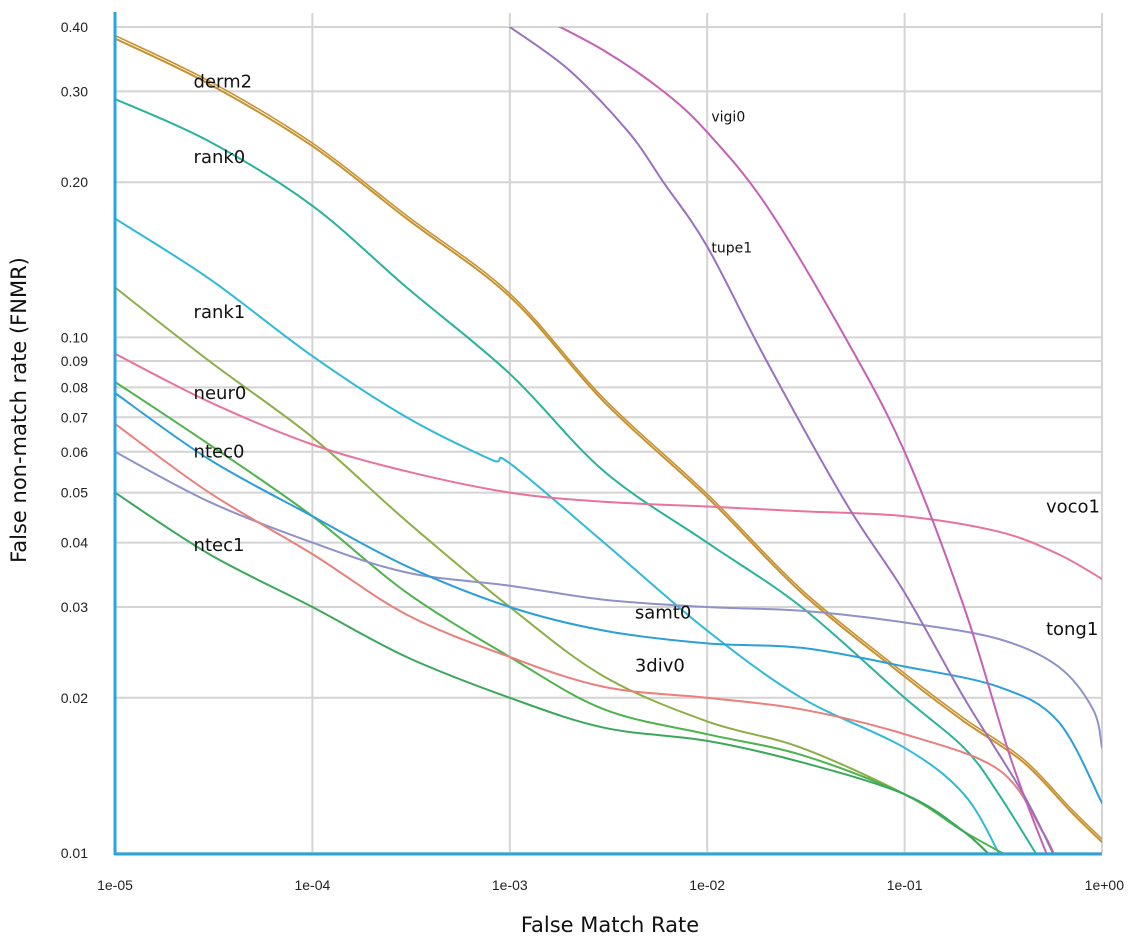  I want to click on y-tick-label: 0.07, so click(74, 417).